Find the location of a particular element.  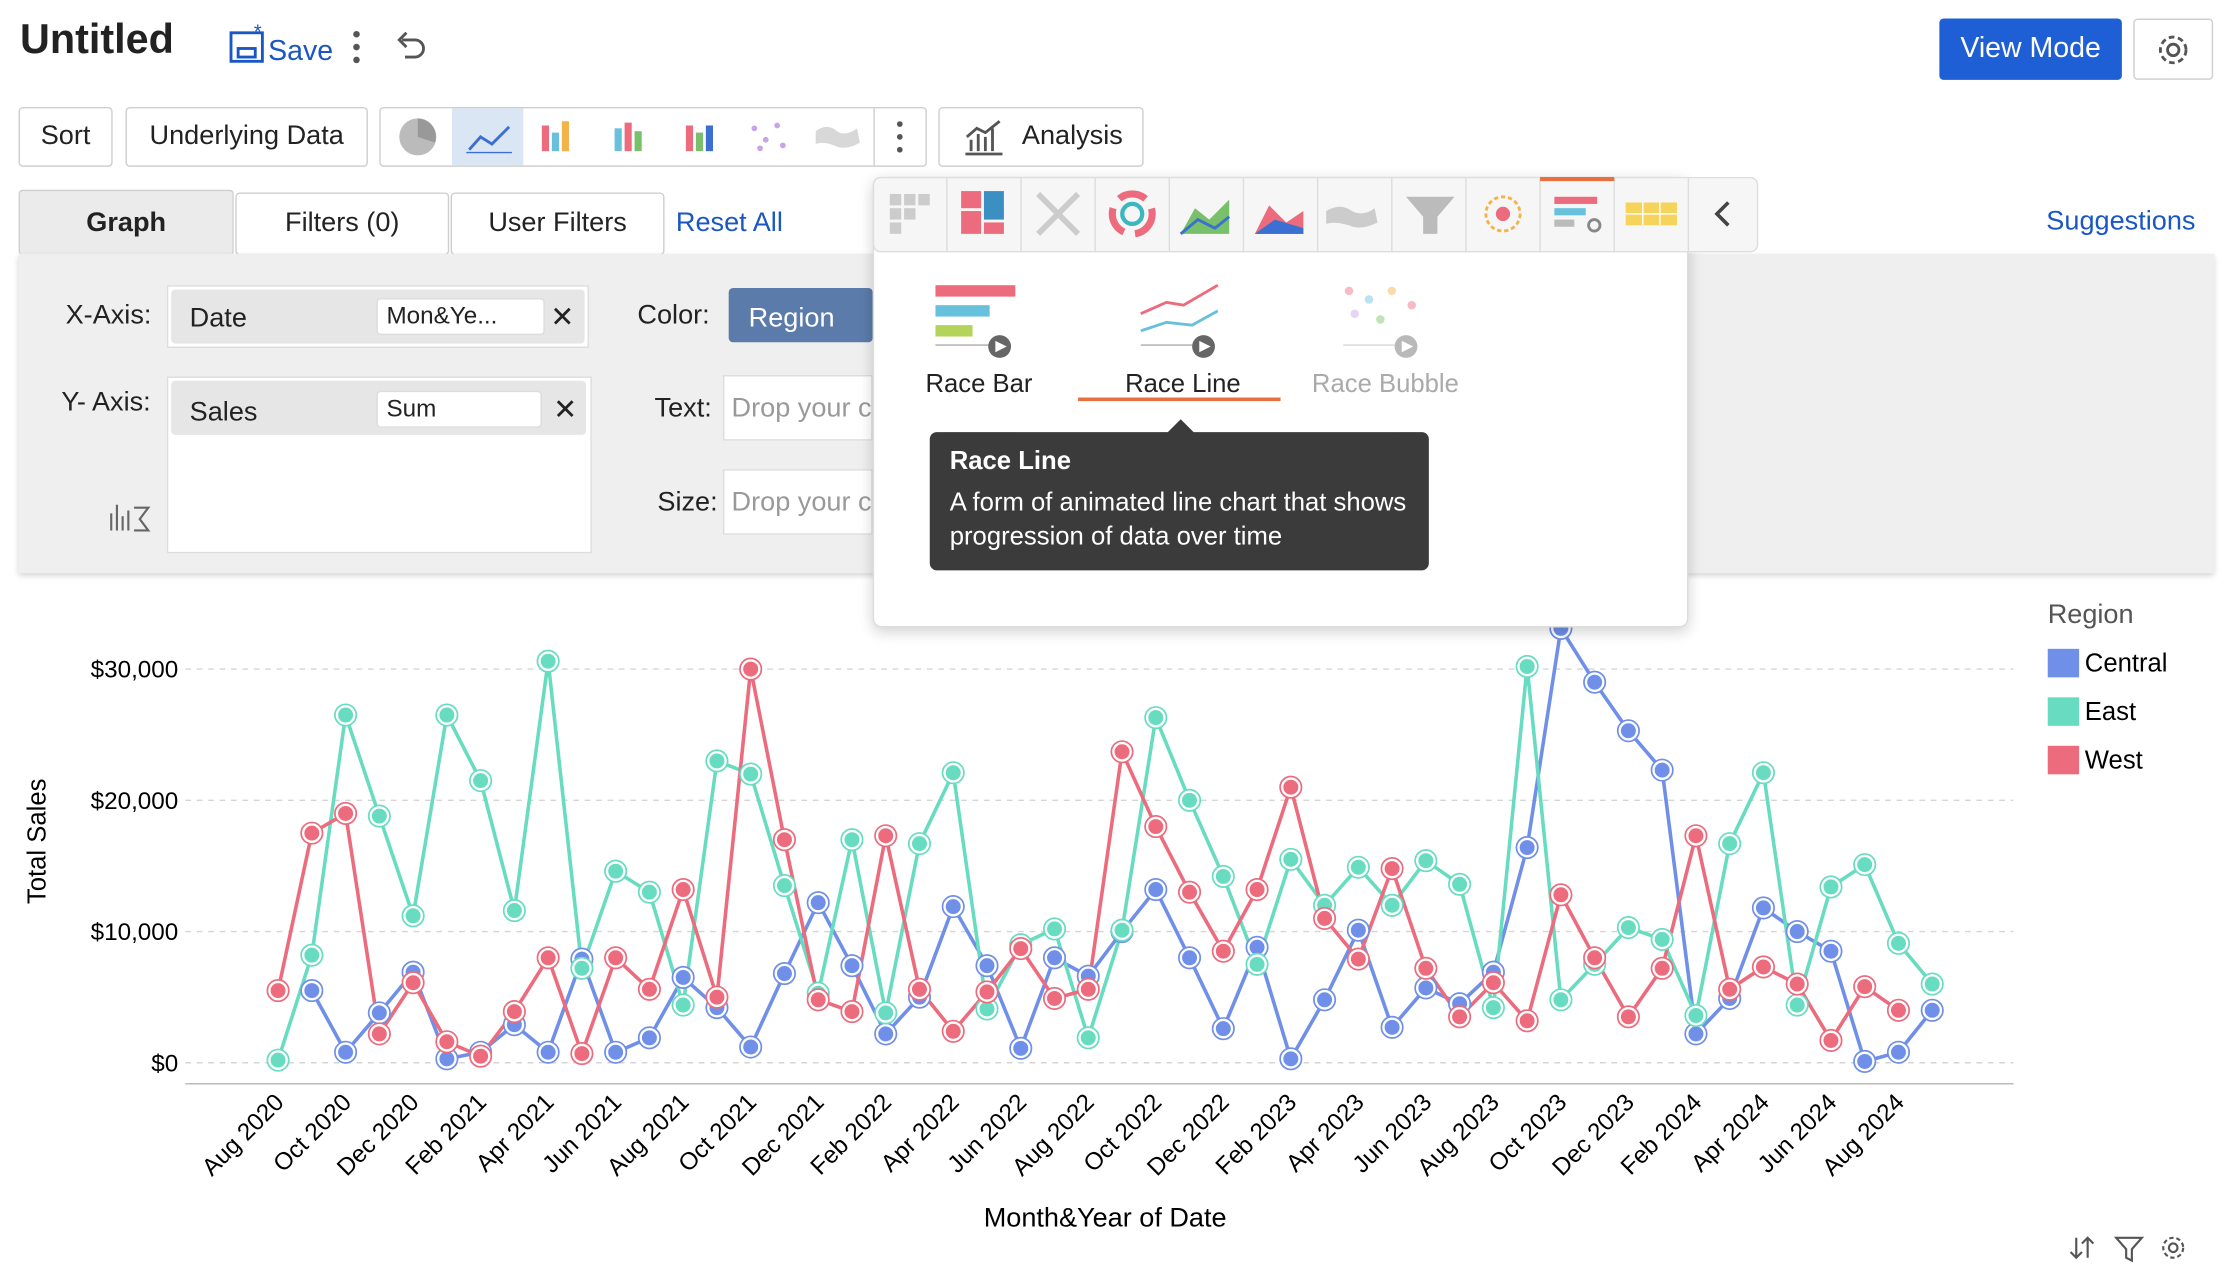

y-func-dropdown: Sum is located at coordinates (459, 409).